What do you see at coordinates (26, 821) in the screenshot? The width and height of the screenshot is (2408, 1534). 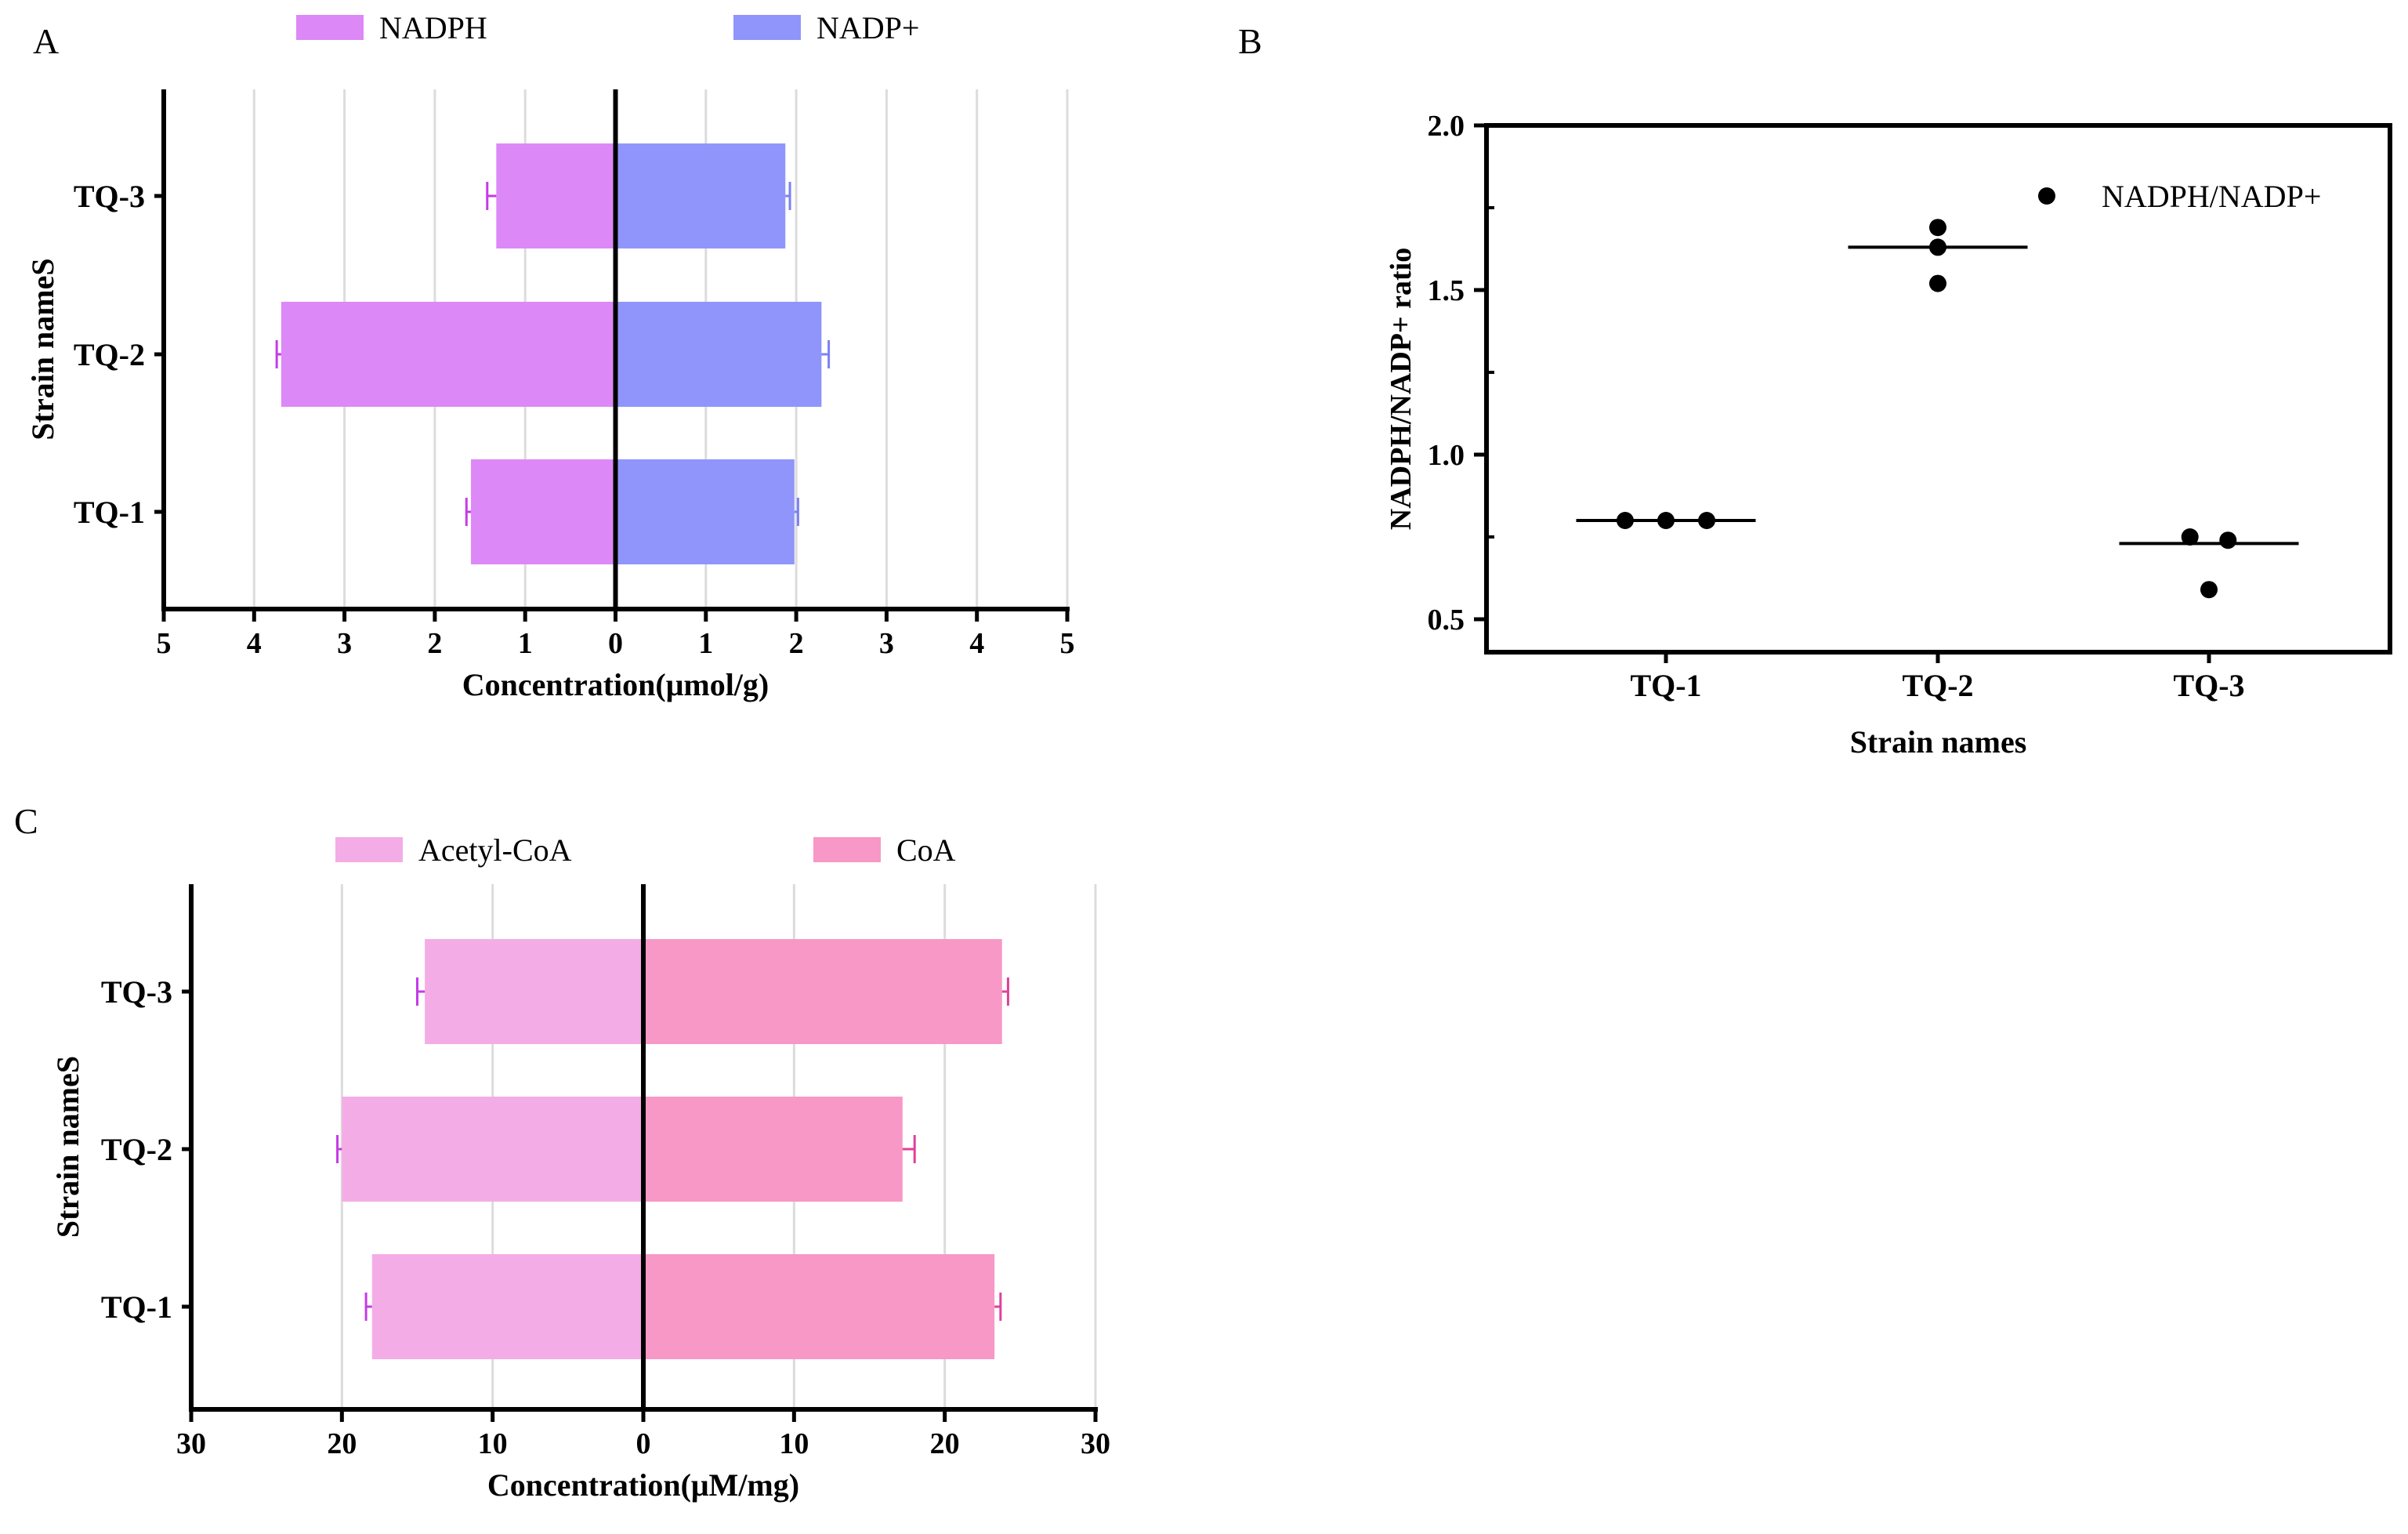 I see `panel-label-c: C` at bounding box center [26, 821].